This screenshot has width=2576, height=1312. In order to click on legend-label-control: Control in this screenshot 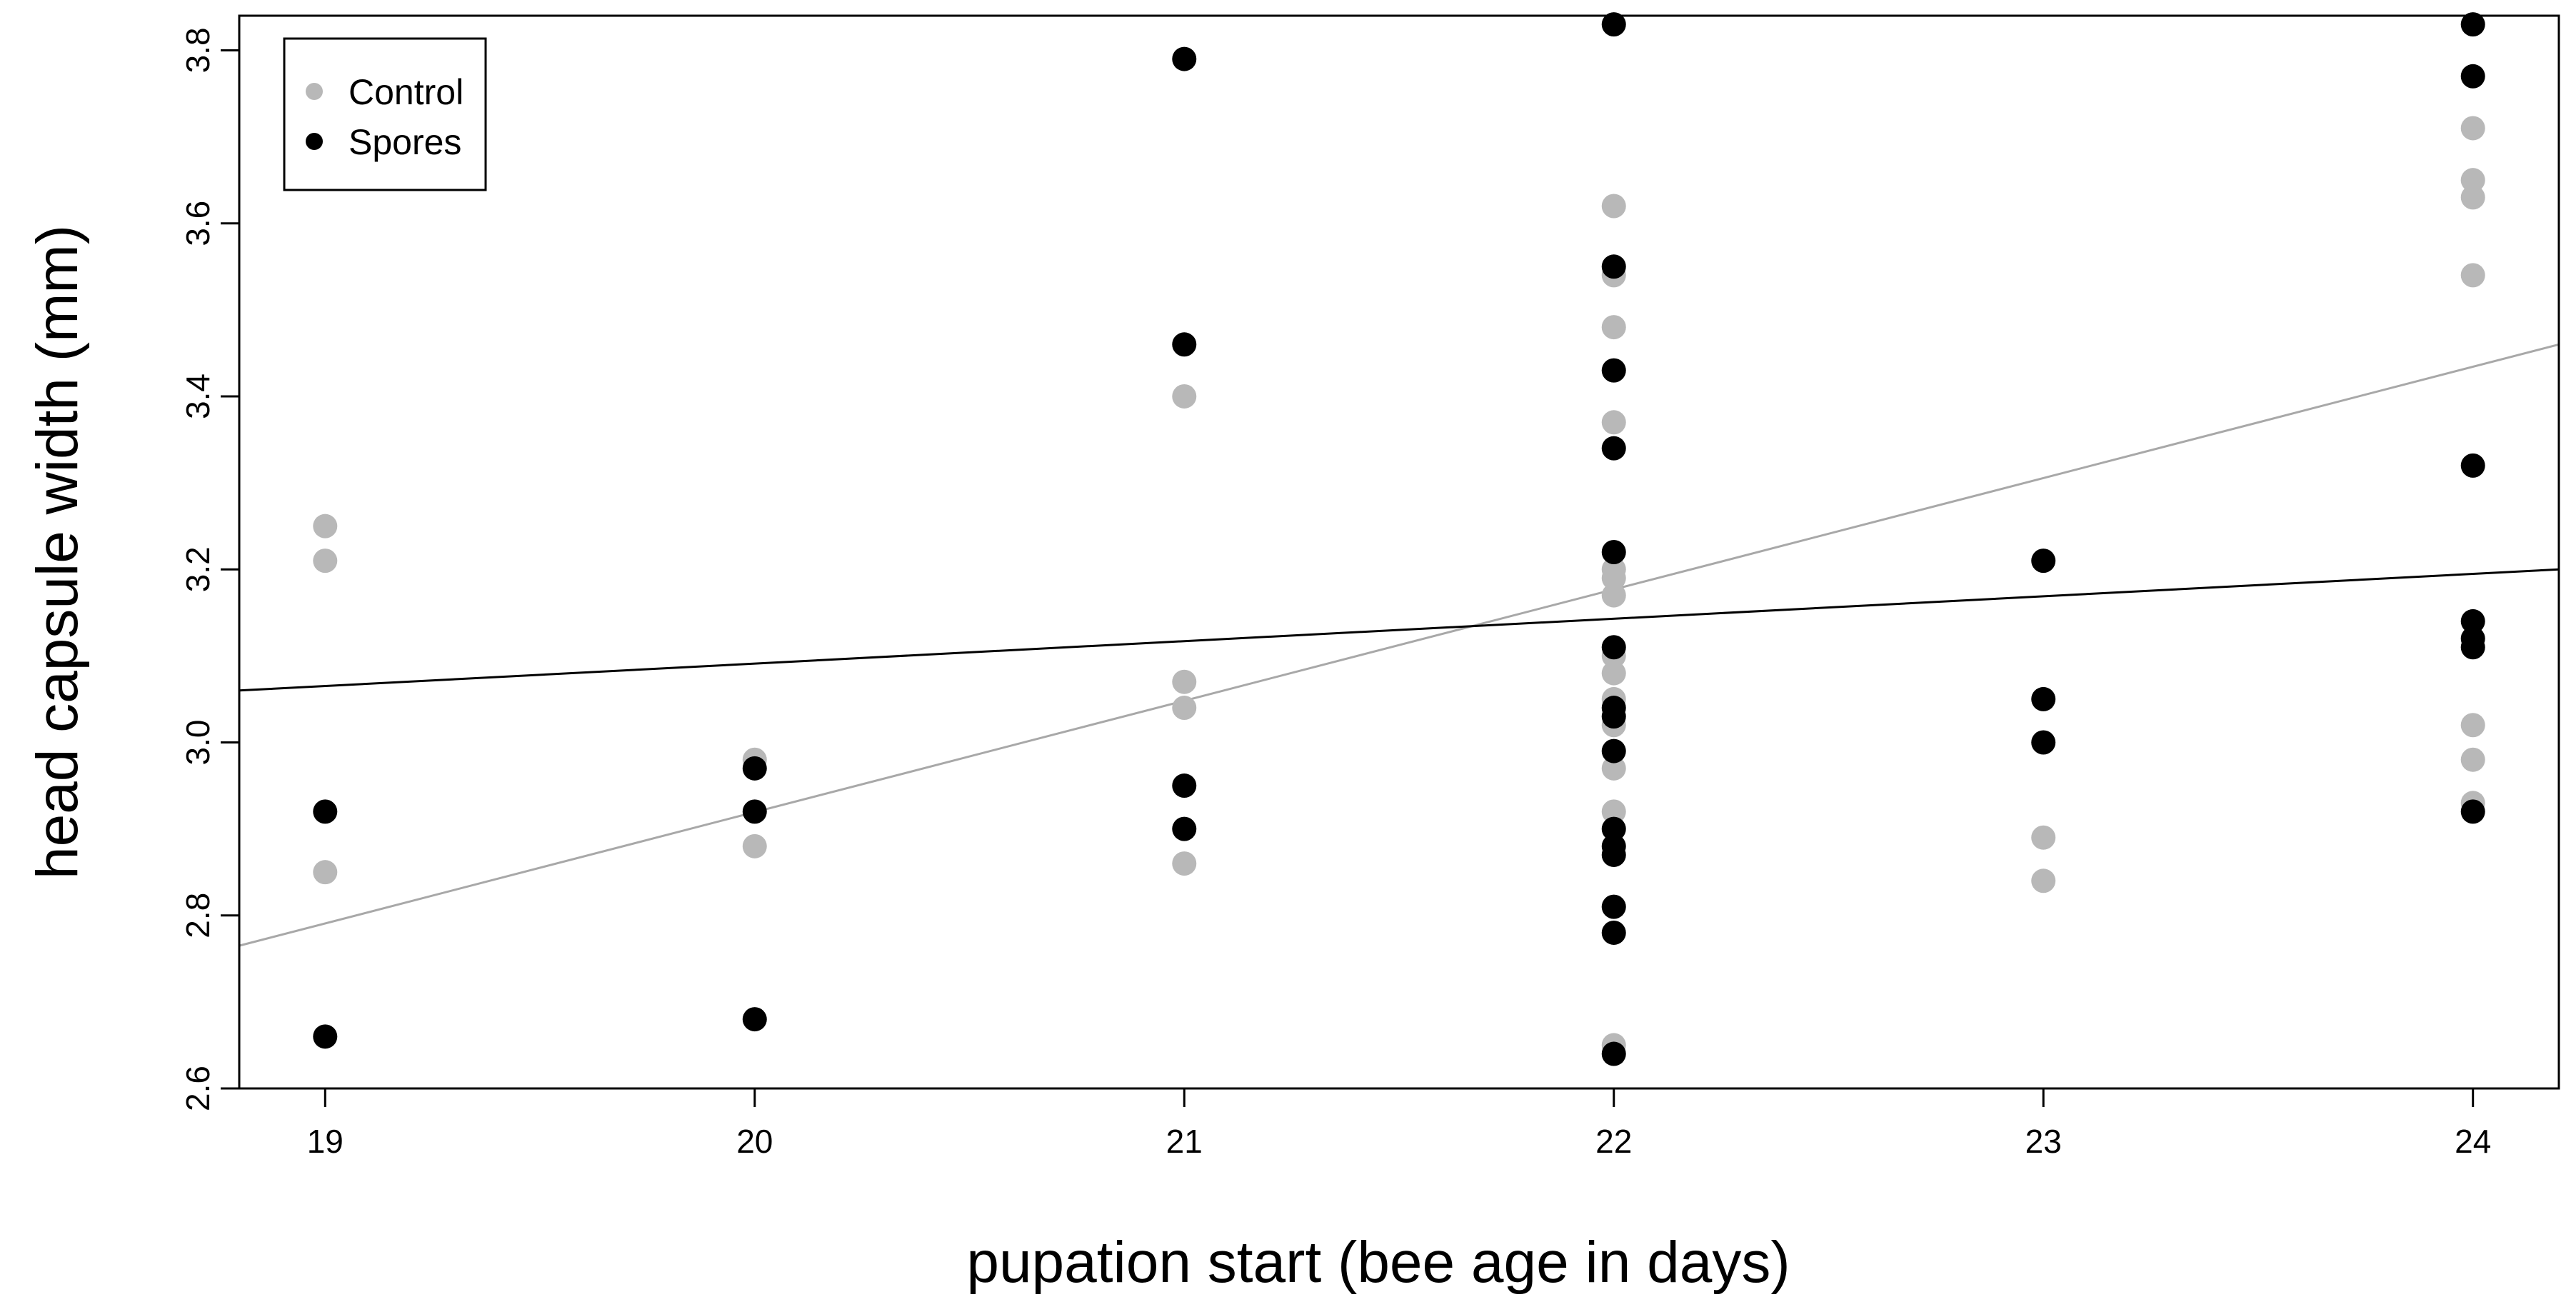, I will do `click(406, 92)`.